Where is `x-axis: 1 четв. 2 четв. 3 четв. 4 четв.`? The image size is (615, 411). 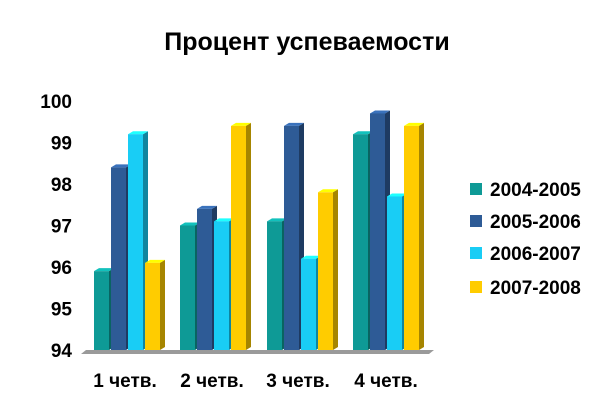
x-axis: 1 четв. 2 четв. 3 четв. 4 четв. is located at coordinates (255, 381).